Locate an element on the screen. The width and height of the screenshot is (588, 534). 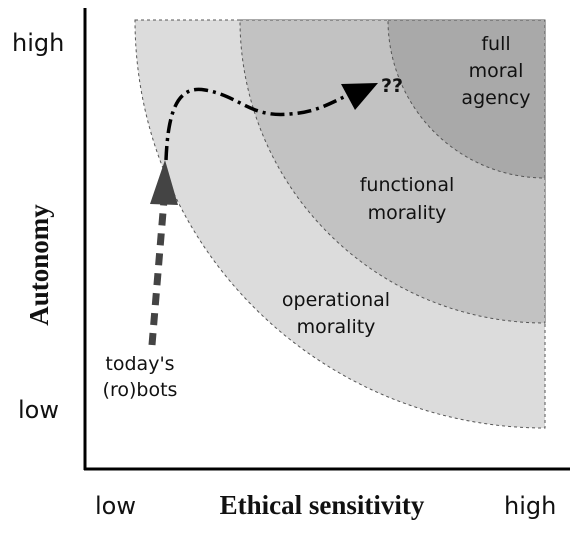
full-label-line-3: agency is located at coordinates (495, 98).